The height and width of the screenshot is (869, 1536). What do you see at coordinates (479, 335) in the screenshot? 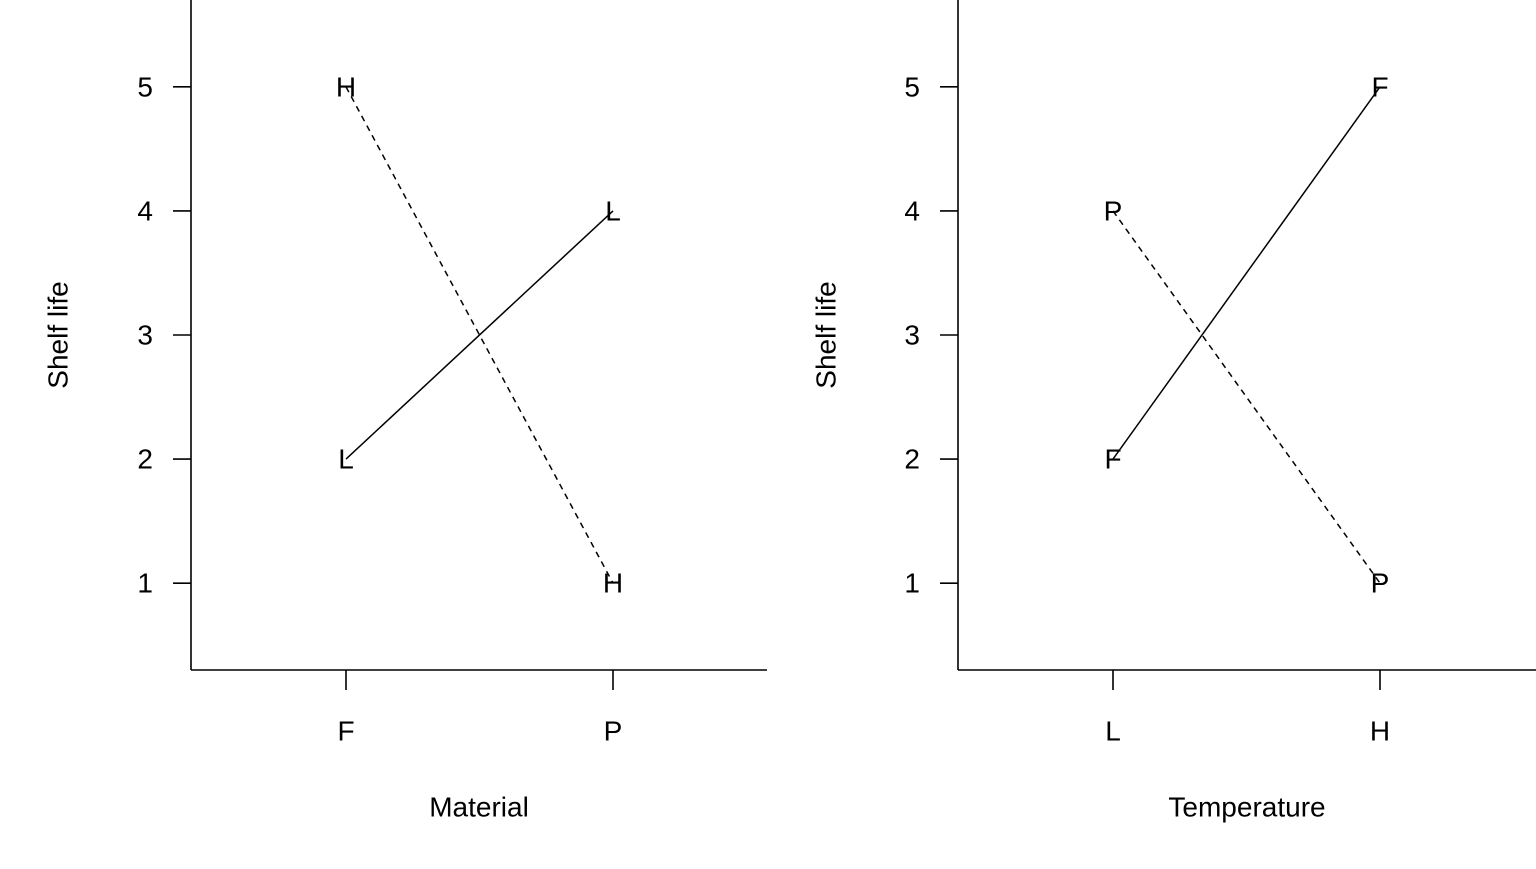
I see `series-line-l` at bounding box center [479, 335].